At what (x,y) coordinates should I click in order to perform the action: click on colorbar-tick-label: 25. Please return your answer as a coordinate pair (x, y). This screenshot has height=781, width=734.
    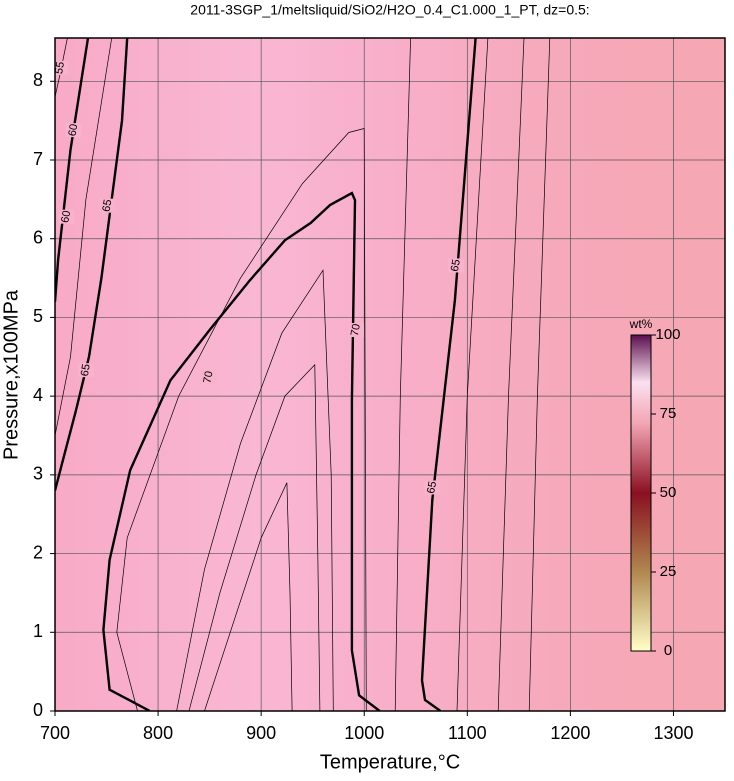
    Looking at the image, I should click on (668, 571).